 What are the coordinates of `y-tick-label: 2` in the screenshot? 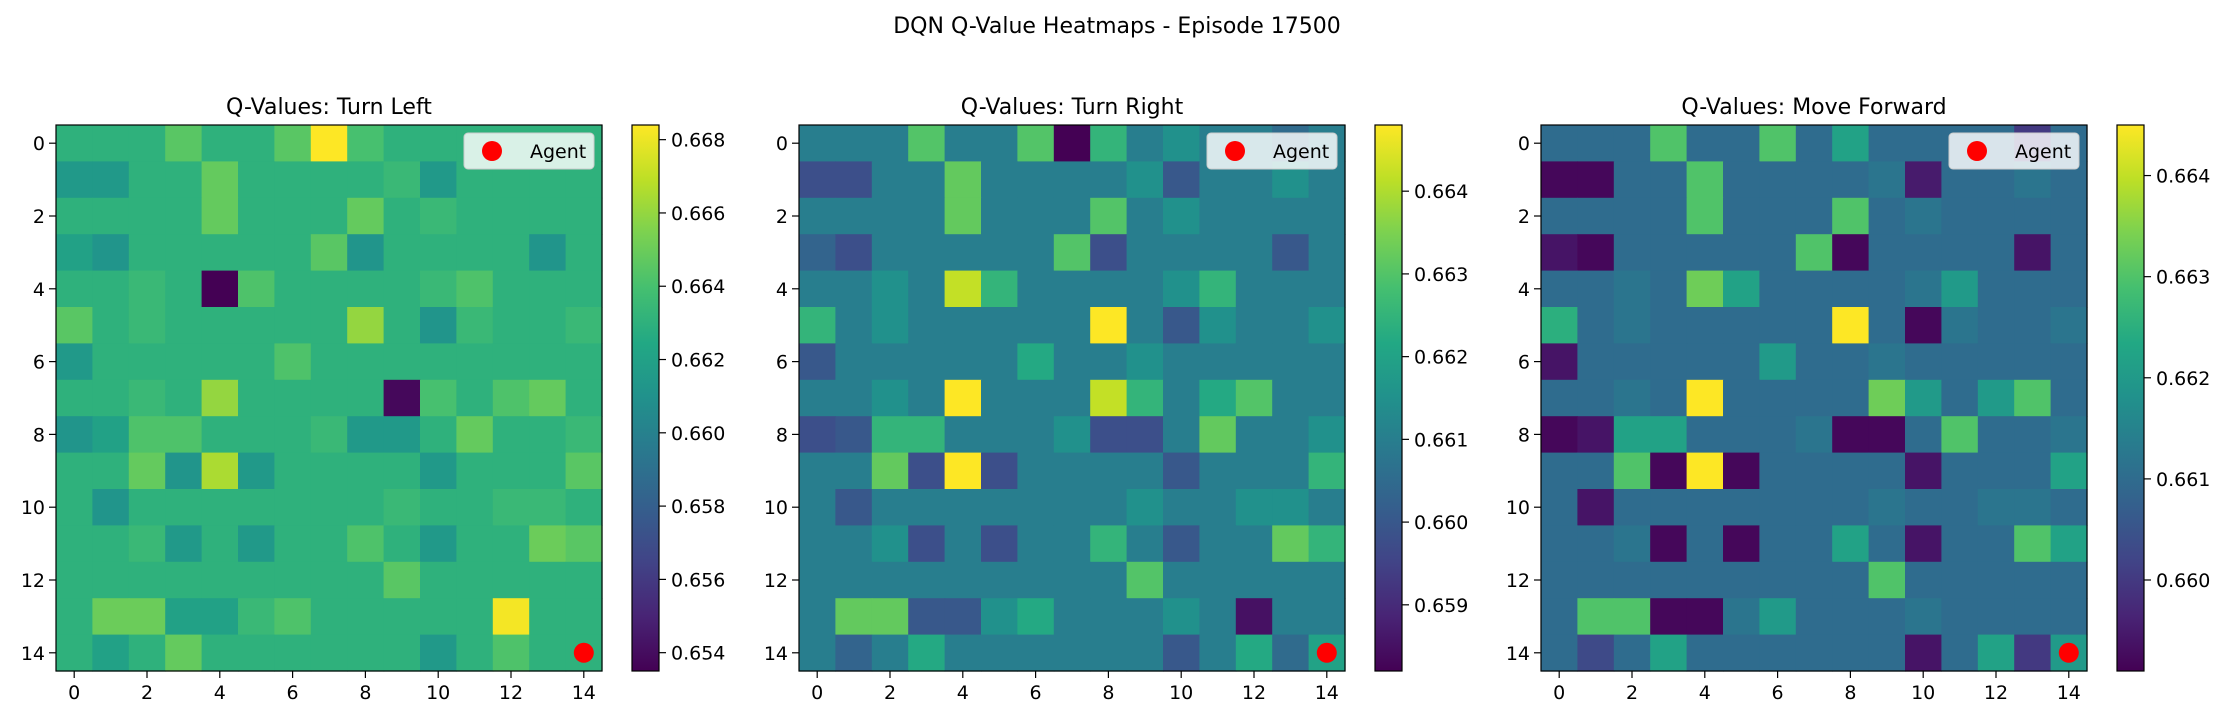 It's located at (782, 217).